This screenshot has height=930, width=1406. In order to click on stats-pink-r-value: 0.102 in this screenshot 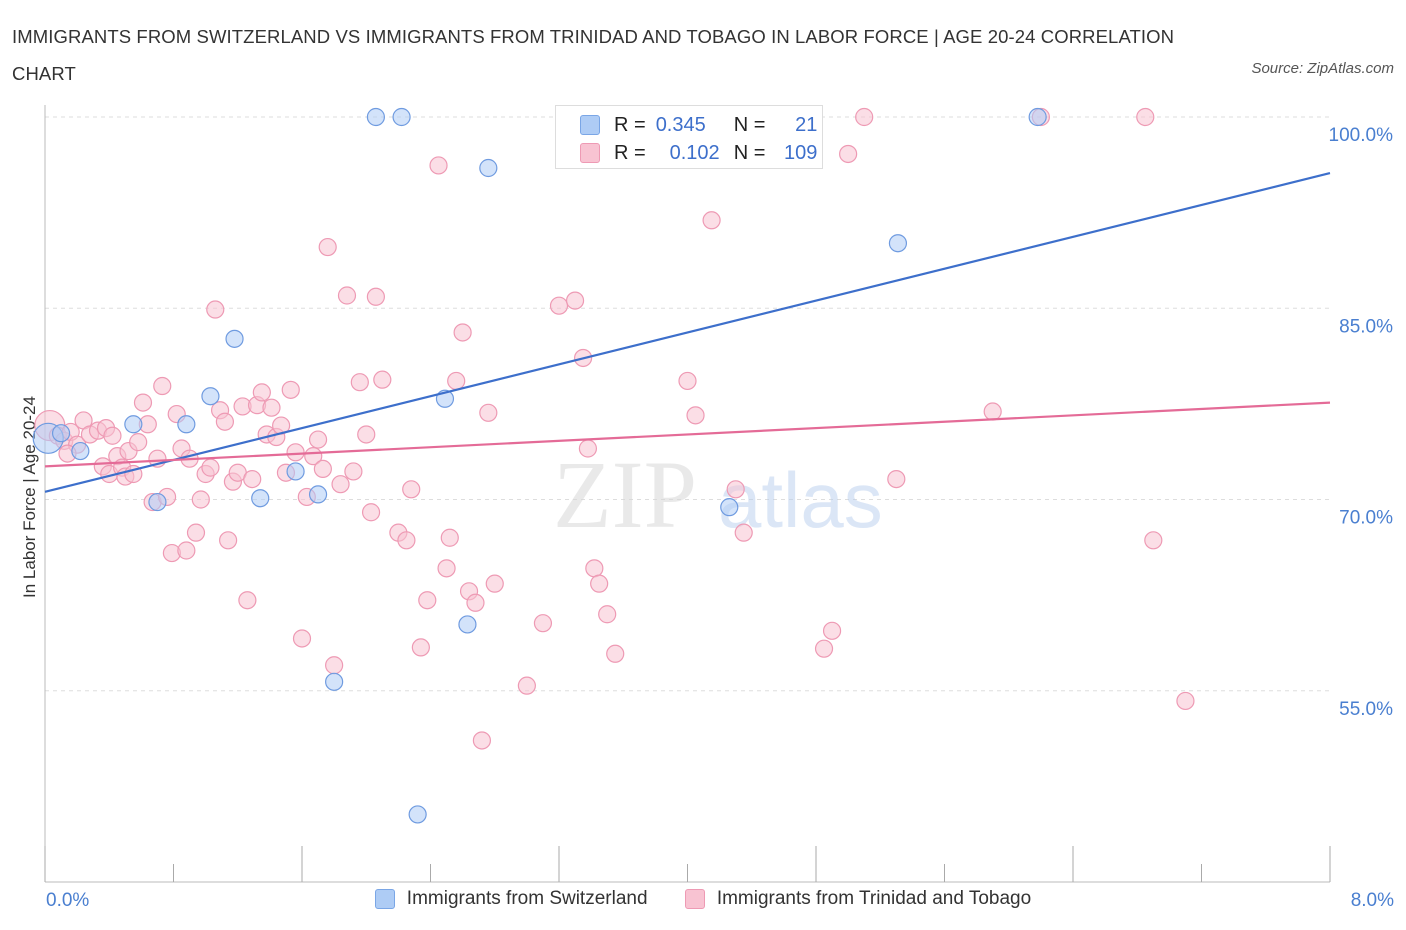, I will do `click(694, 153)`.